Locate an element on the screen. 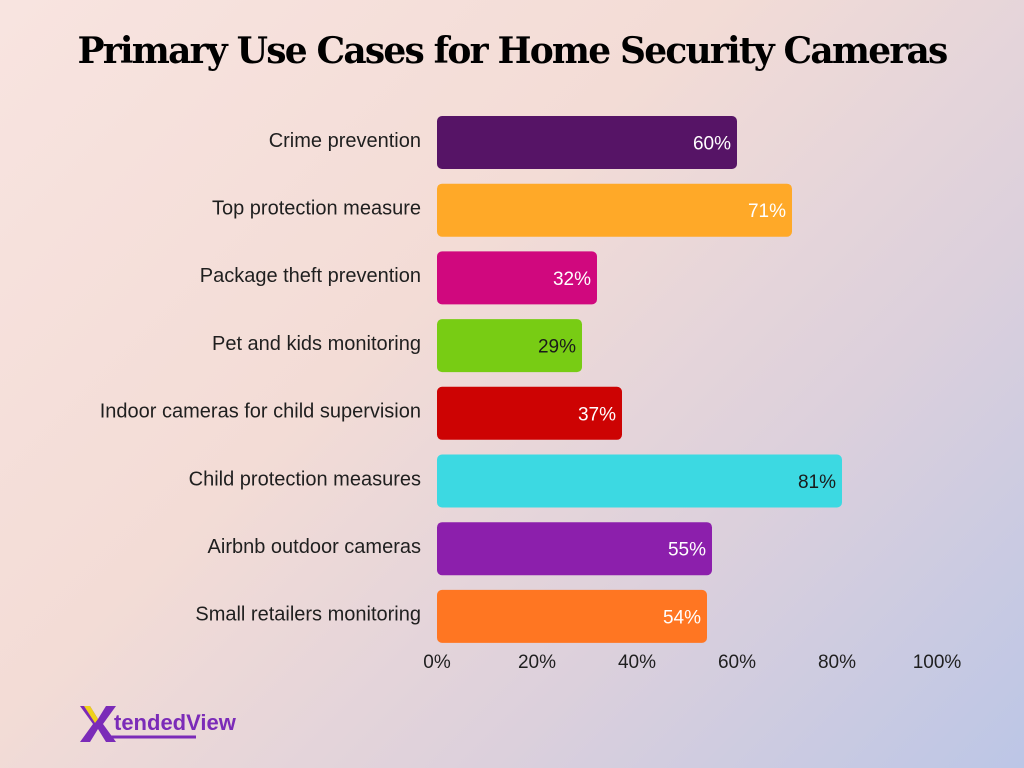 The width and height of the screenshot is (1024, 768). value-label-1: 71% is located at coordinates (767, 211).